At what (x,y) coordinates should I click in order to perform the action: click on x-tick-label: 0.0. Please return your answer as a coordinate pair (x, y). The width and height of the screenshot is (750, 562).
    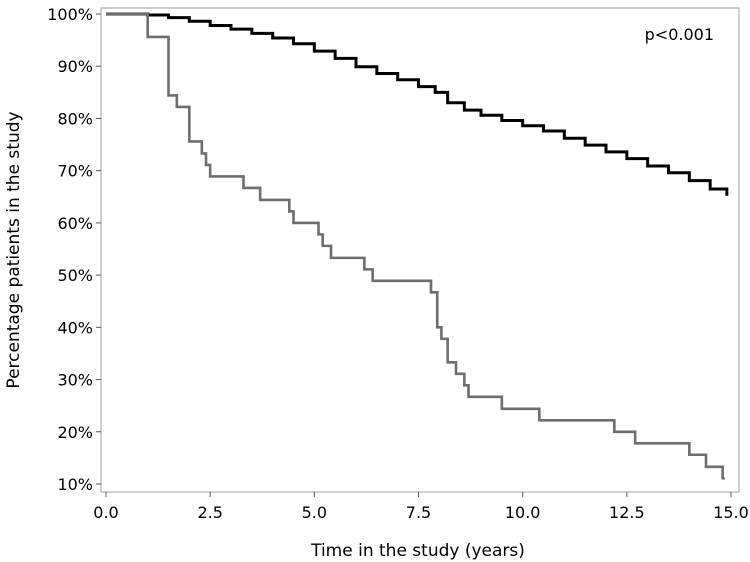
    Looking at the image, I should click on (105, 512).